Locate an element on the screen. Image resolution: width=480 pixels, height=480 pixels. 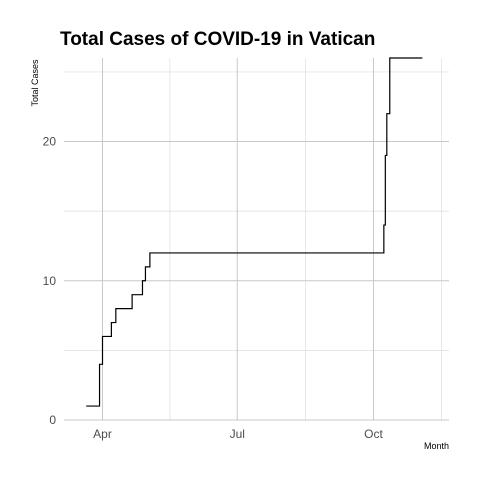
y-tick-labels: 0 10 20 is located at coordinates (50, 281).